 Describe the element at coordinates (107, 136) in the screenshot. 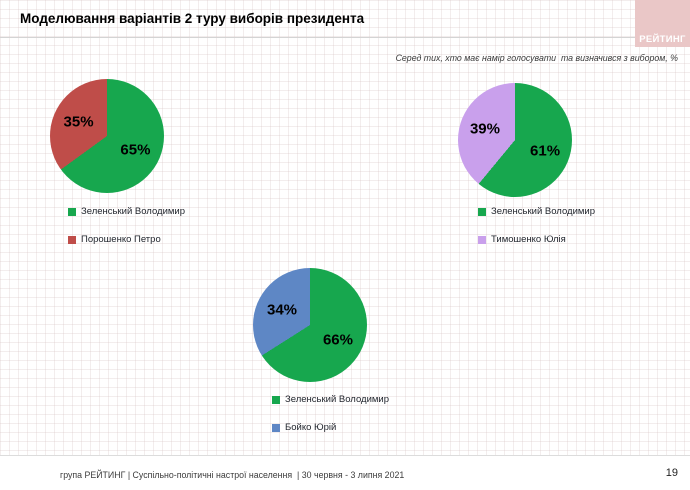

I see `pie-zelenskyi-poroshenko: 65% 35%` at that location.